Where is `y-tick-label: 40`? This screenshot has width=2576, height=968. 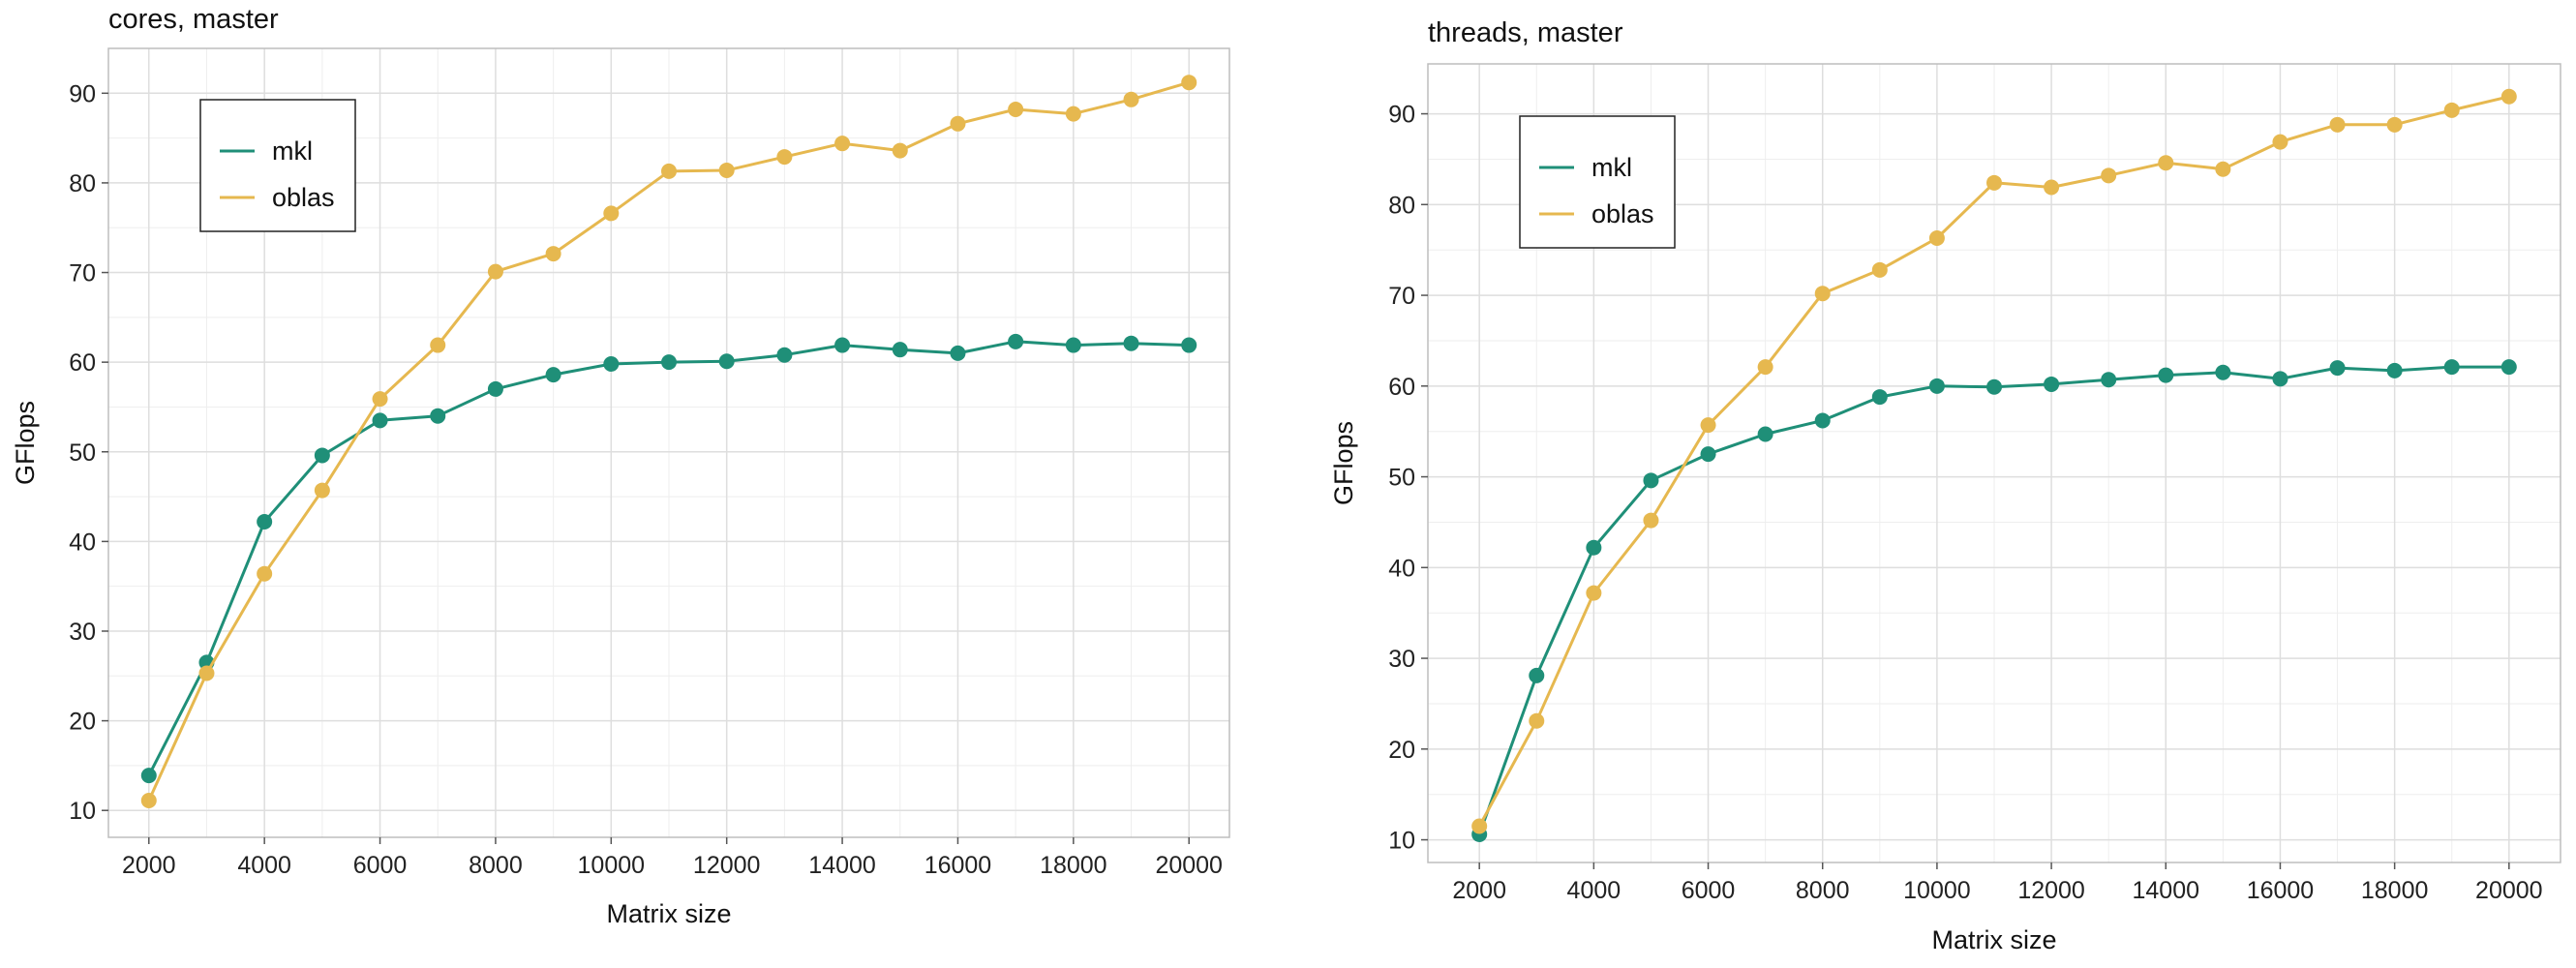 y-tick-label: 40 is located at coordinates (82, 542).